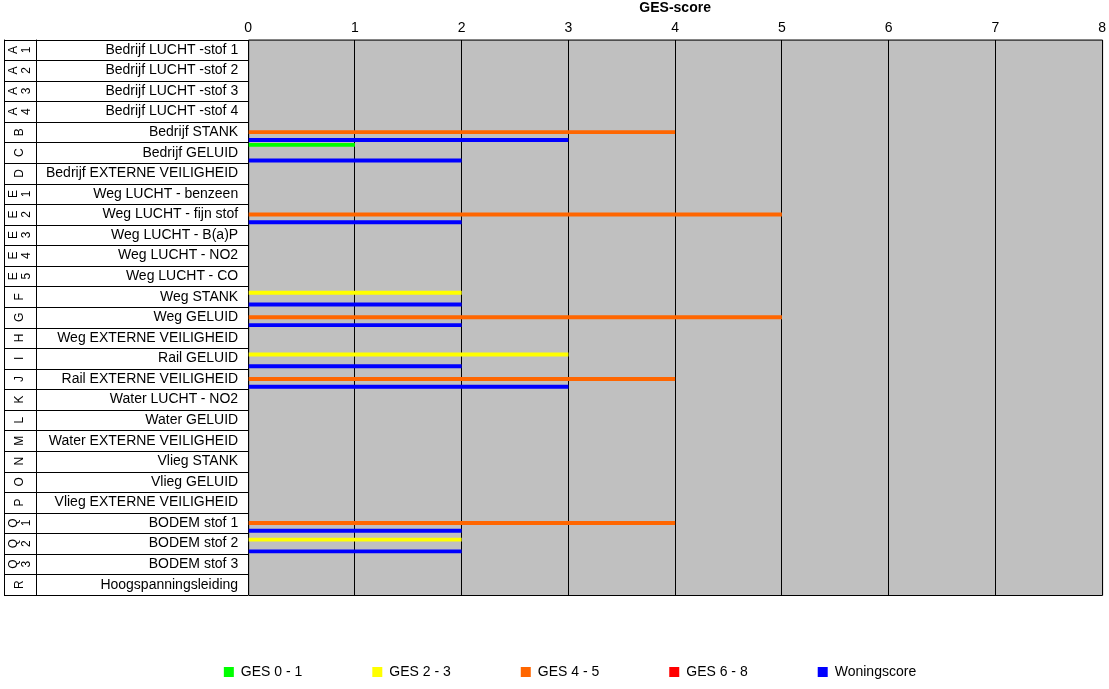  Describe the element at coordinates (19, 173) in the screenshot. I see `text: D` at that location.